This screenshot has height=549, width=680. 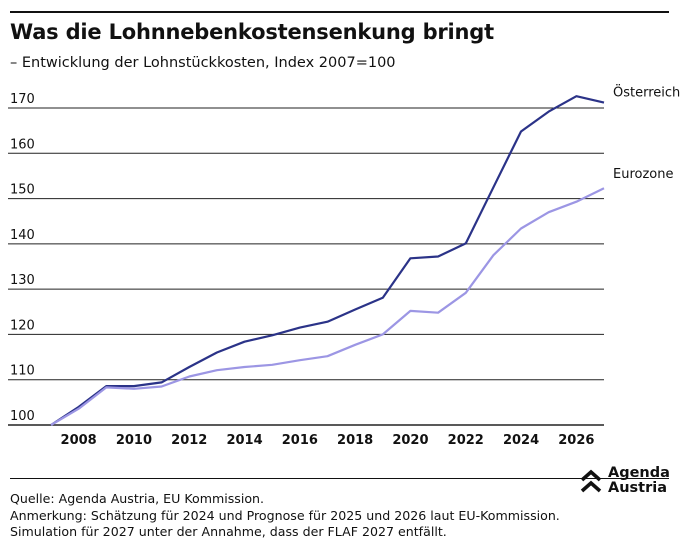 What do you see at coordinates (79, 440) in the screenshot?
I see `x-tick-label-2008: 2008` at bounding box center [79, 440].